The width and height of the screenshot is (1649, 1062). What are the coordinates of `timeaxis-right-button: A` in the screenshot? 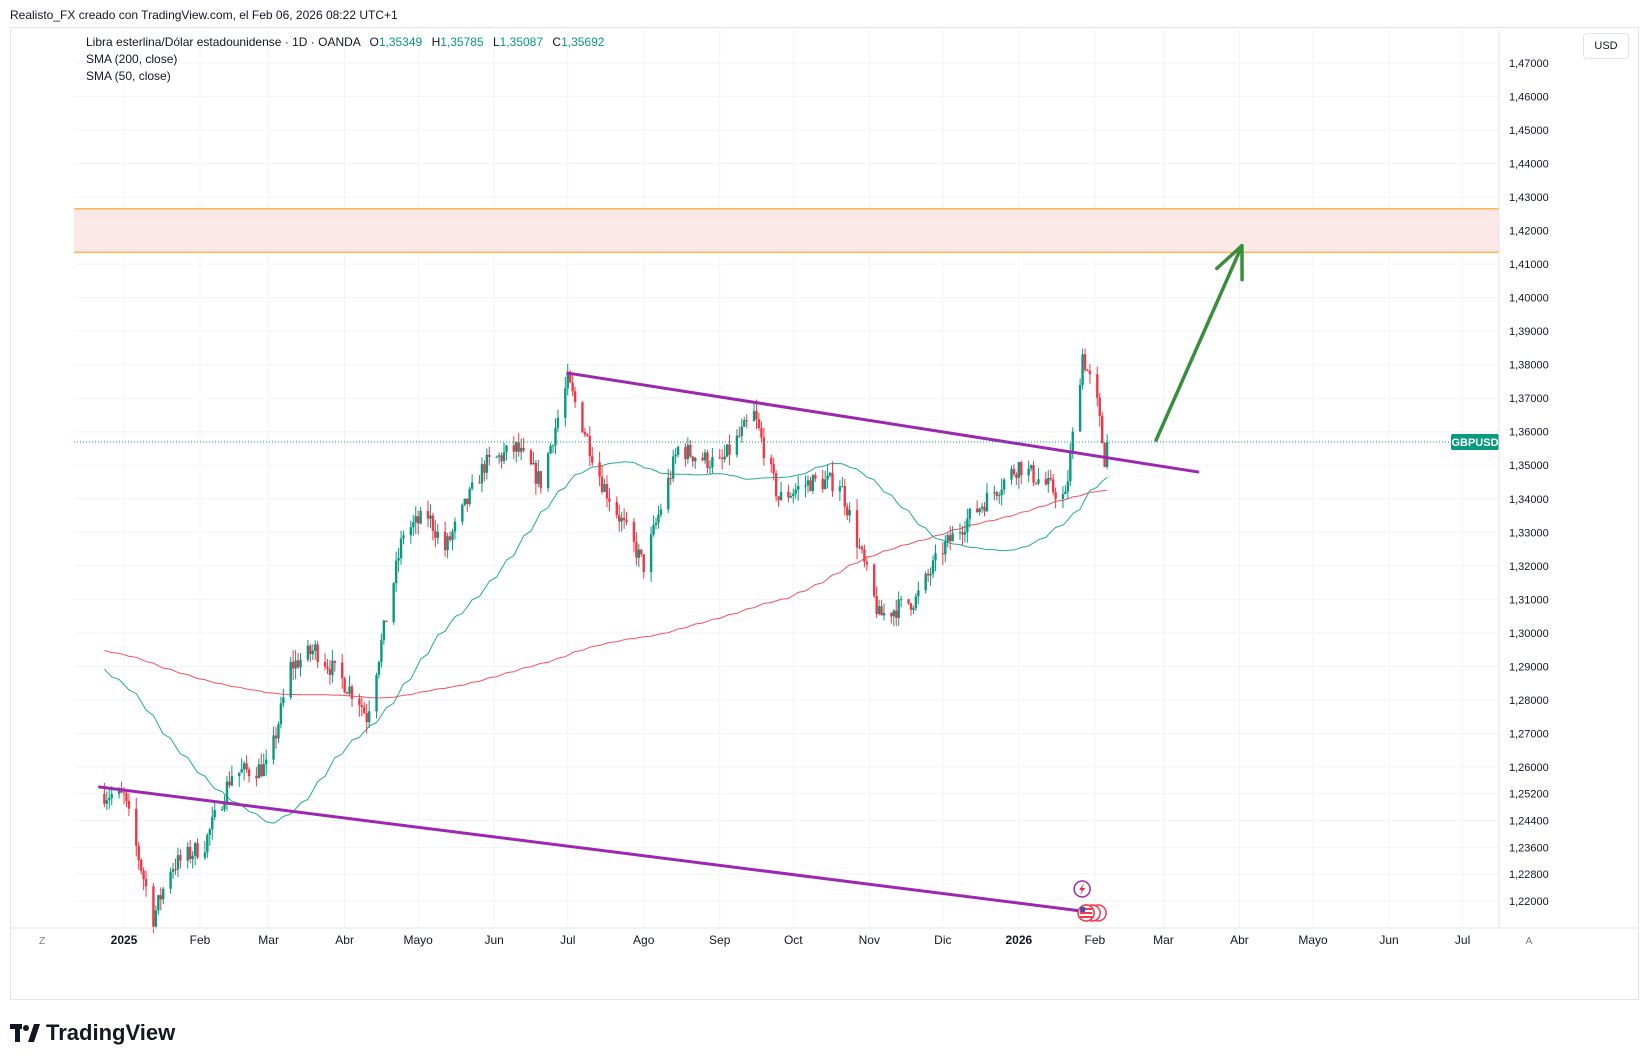 It's located at (1529, 941).